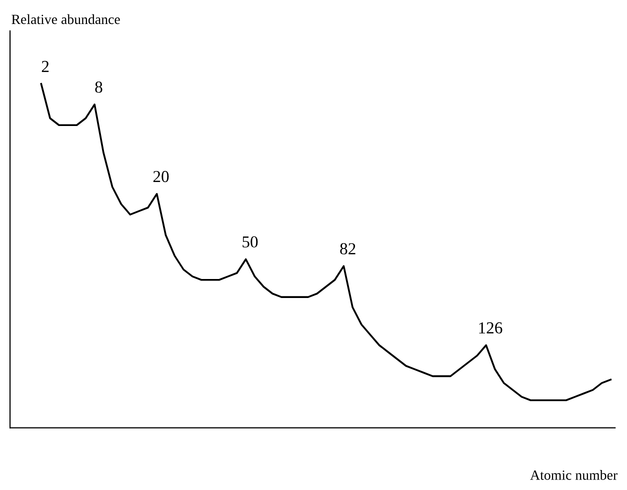 The image size is (627, 490). Describe the element at coordinates (574, 475) in the screenshot. I see `x-axis-title: Atomic number` at that location.